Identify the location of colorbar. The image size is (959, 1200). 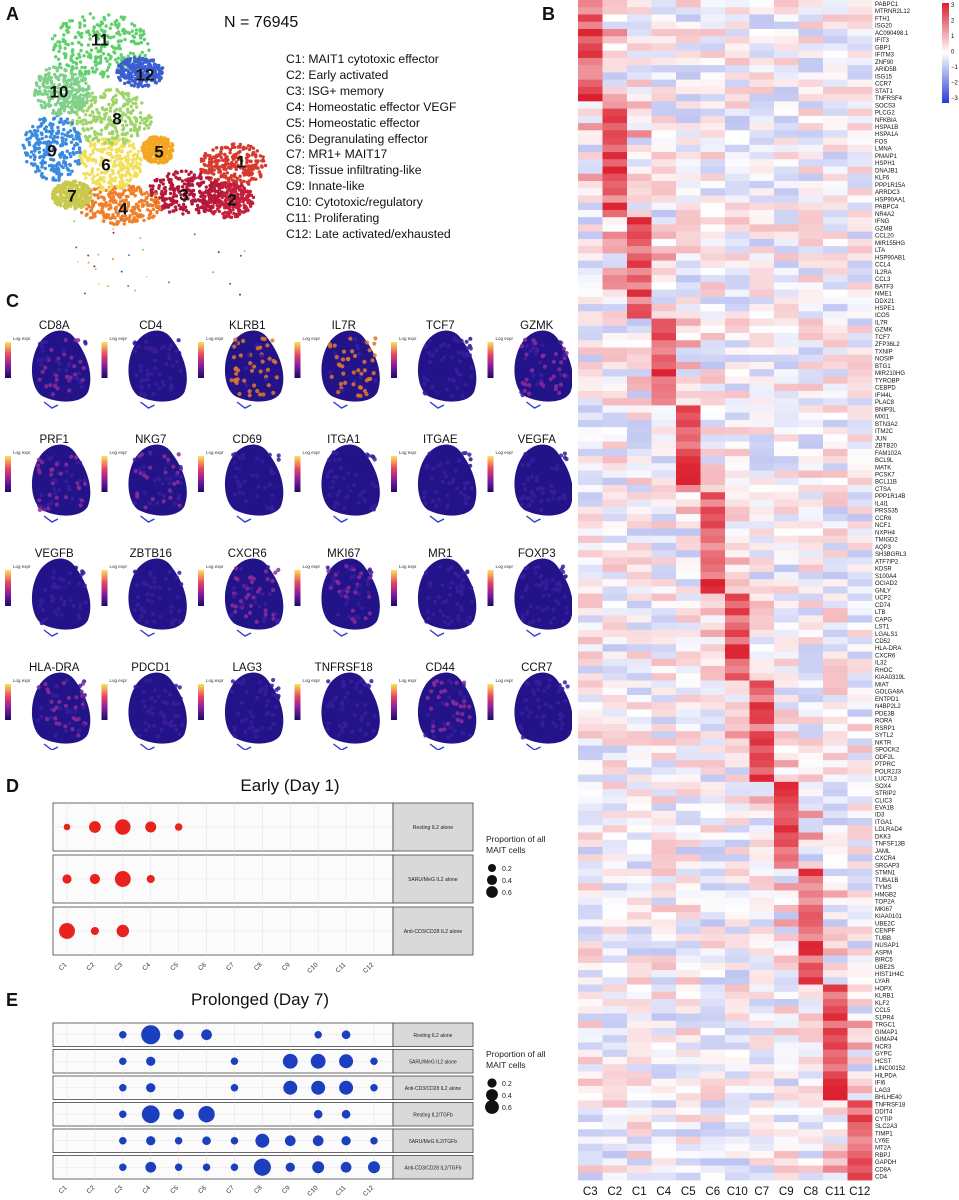
(104, 588).